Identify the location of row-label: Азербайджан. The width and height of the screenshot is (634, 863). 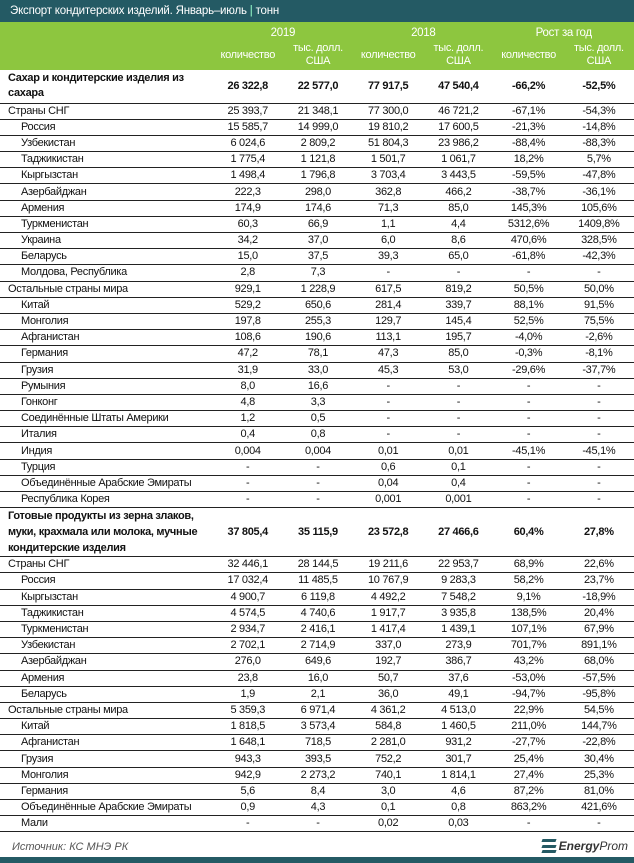
(106, 662).